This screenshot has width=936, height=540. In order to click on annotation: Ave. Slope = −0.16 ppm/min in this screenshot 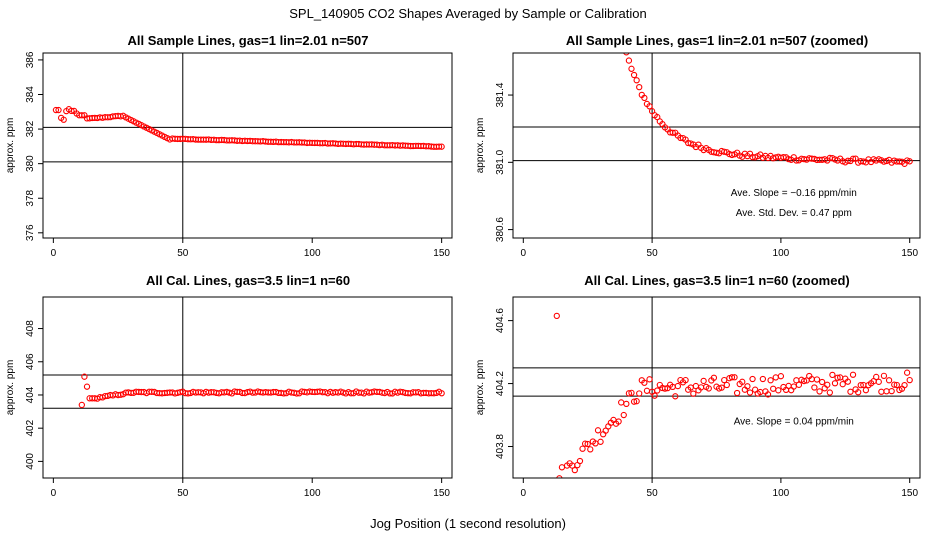, I will do `click(794, 193)`.